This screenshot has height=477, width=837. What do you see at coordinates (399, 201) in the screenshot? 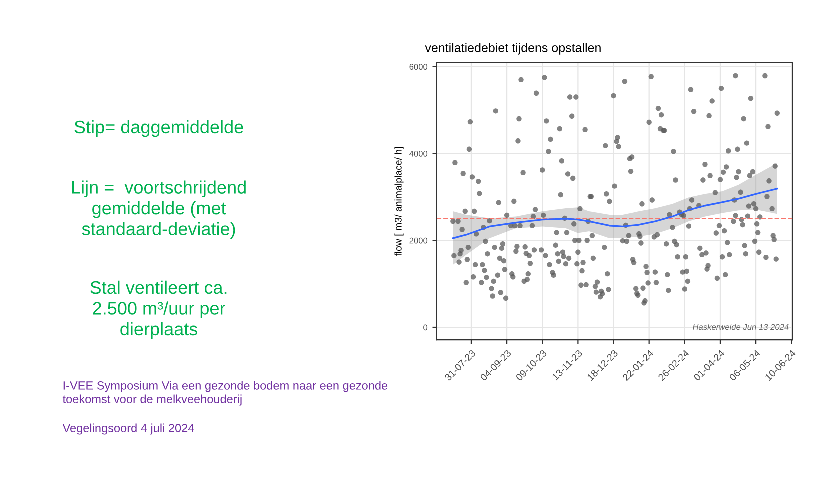
I see `y-axis-title: flow [ m3/ animalplace/ h]` at bounding box center [399, 201].